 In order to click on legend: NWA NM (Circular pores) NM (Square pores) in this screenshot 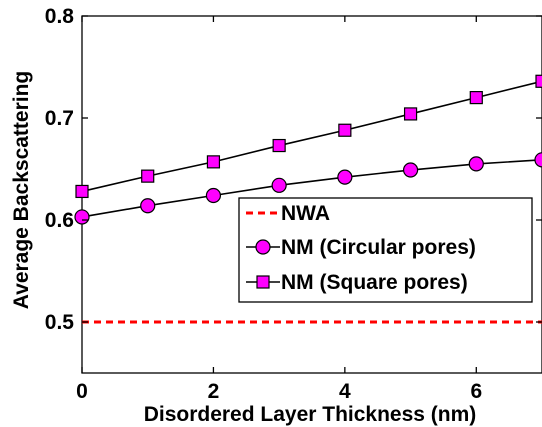, I will do `click(385, 250)`.